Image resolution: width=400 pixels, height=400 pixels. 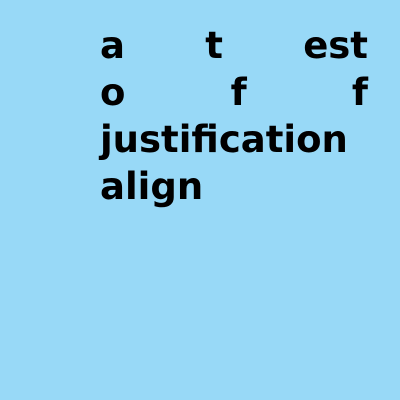 I want to click on word-align: align, so click(x=152, y=186).